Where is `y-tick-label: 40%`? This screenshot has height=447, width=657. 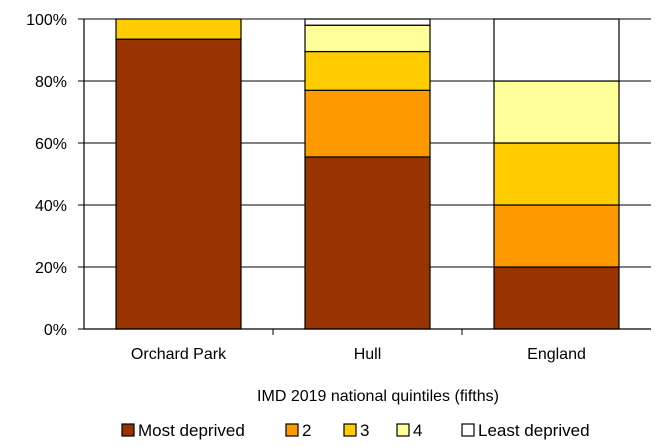
y-tick-label: 40% is located at coordinates (51, 206).